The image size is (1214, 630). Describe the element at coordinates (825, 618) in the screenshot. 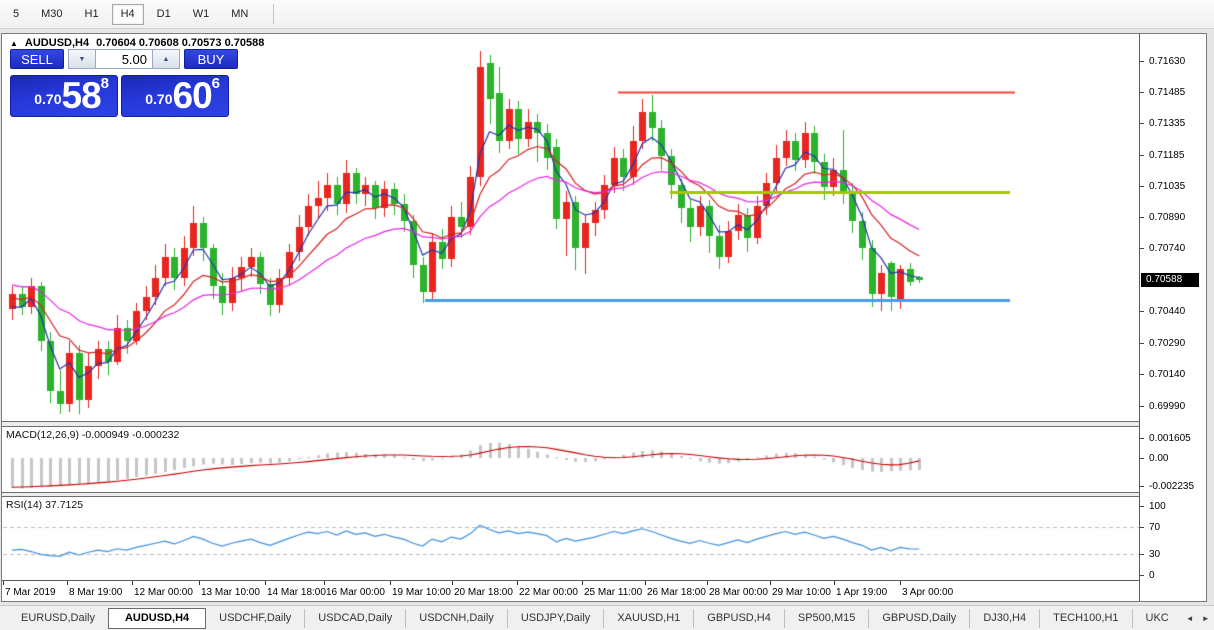

I see `chart-tab-sp500-m15: SP500,M15` at that location.